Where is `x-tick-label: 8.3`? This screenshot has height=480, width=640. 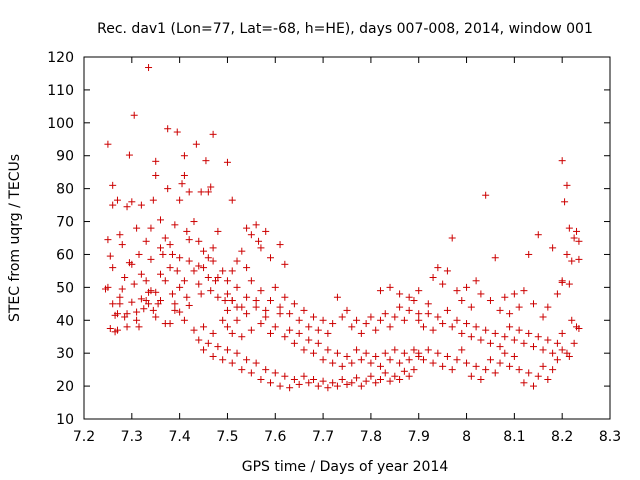
x-tick-label: 8.3 is located at coordinates (610, 437).